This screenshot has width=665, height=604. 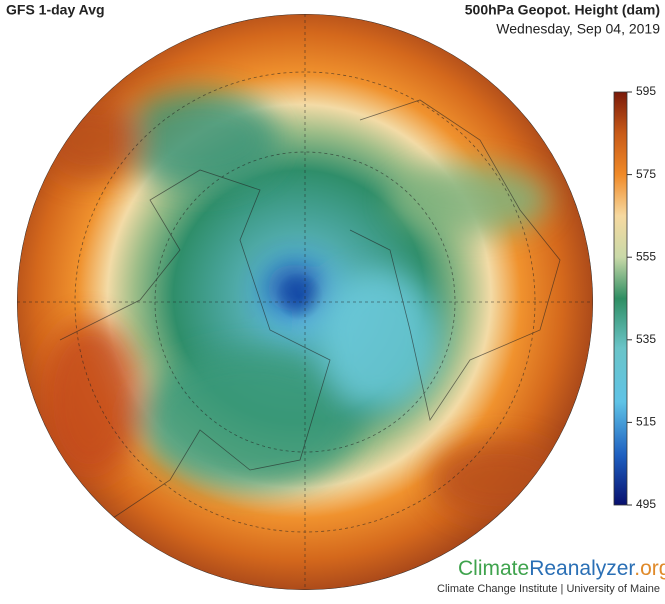 What do you see at coordinates (578, 29) in the screenshot?
I see `date: Wednesday, Sep 04, 2019` at bounding box center [578, 29].